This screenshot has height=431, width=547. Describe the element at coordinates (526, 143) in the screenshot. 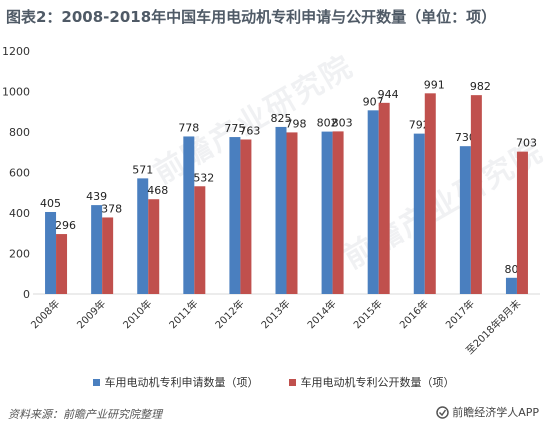

I see `data-label-publications: 703` at that location.